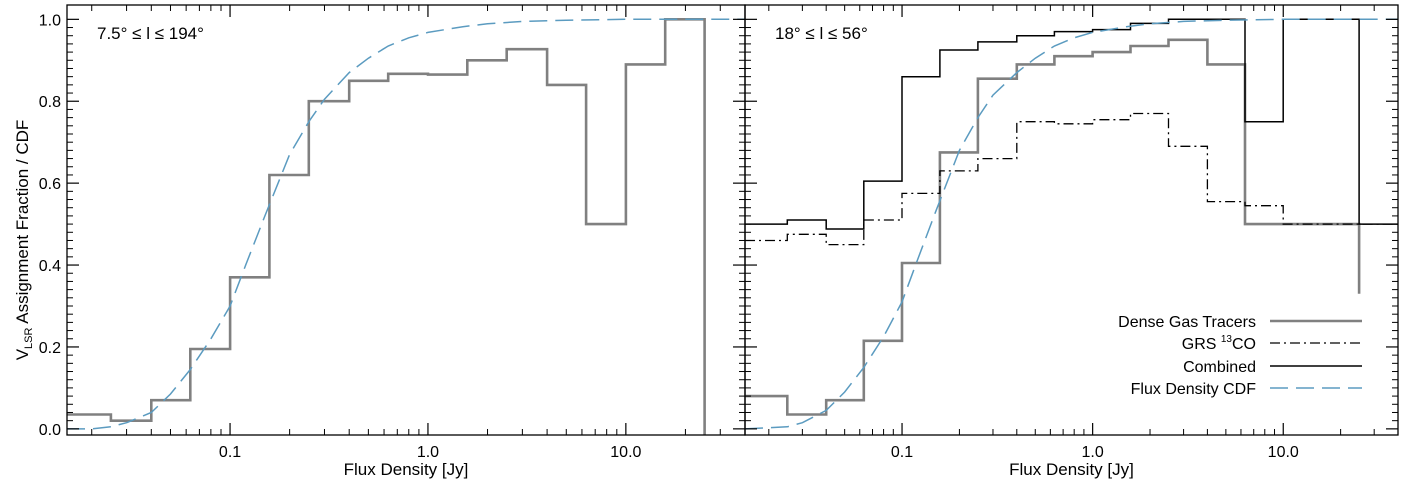 The width and height of the screenshot is (1403, 486). I want to click on right-xtick-label: 0.1, so click(902, 452).